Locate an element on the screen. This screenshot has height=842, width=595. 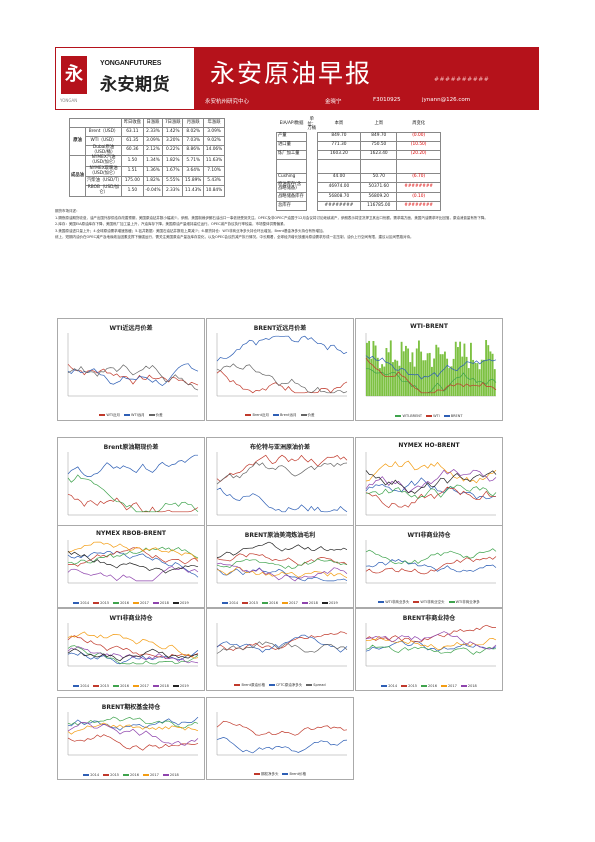
price-header-cell: 昨日收盘 is located at coordinates (132, 123).